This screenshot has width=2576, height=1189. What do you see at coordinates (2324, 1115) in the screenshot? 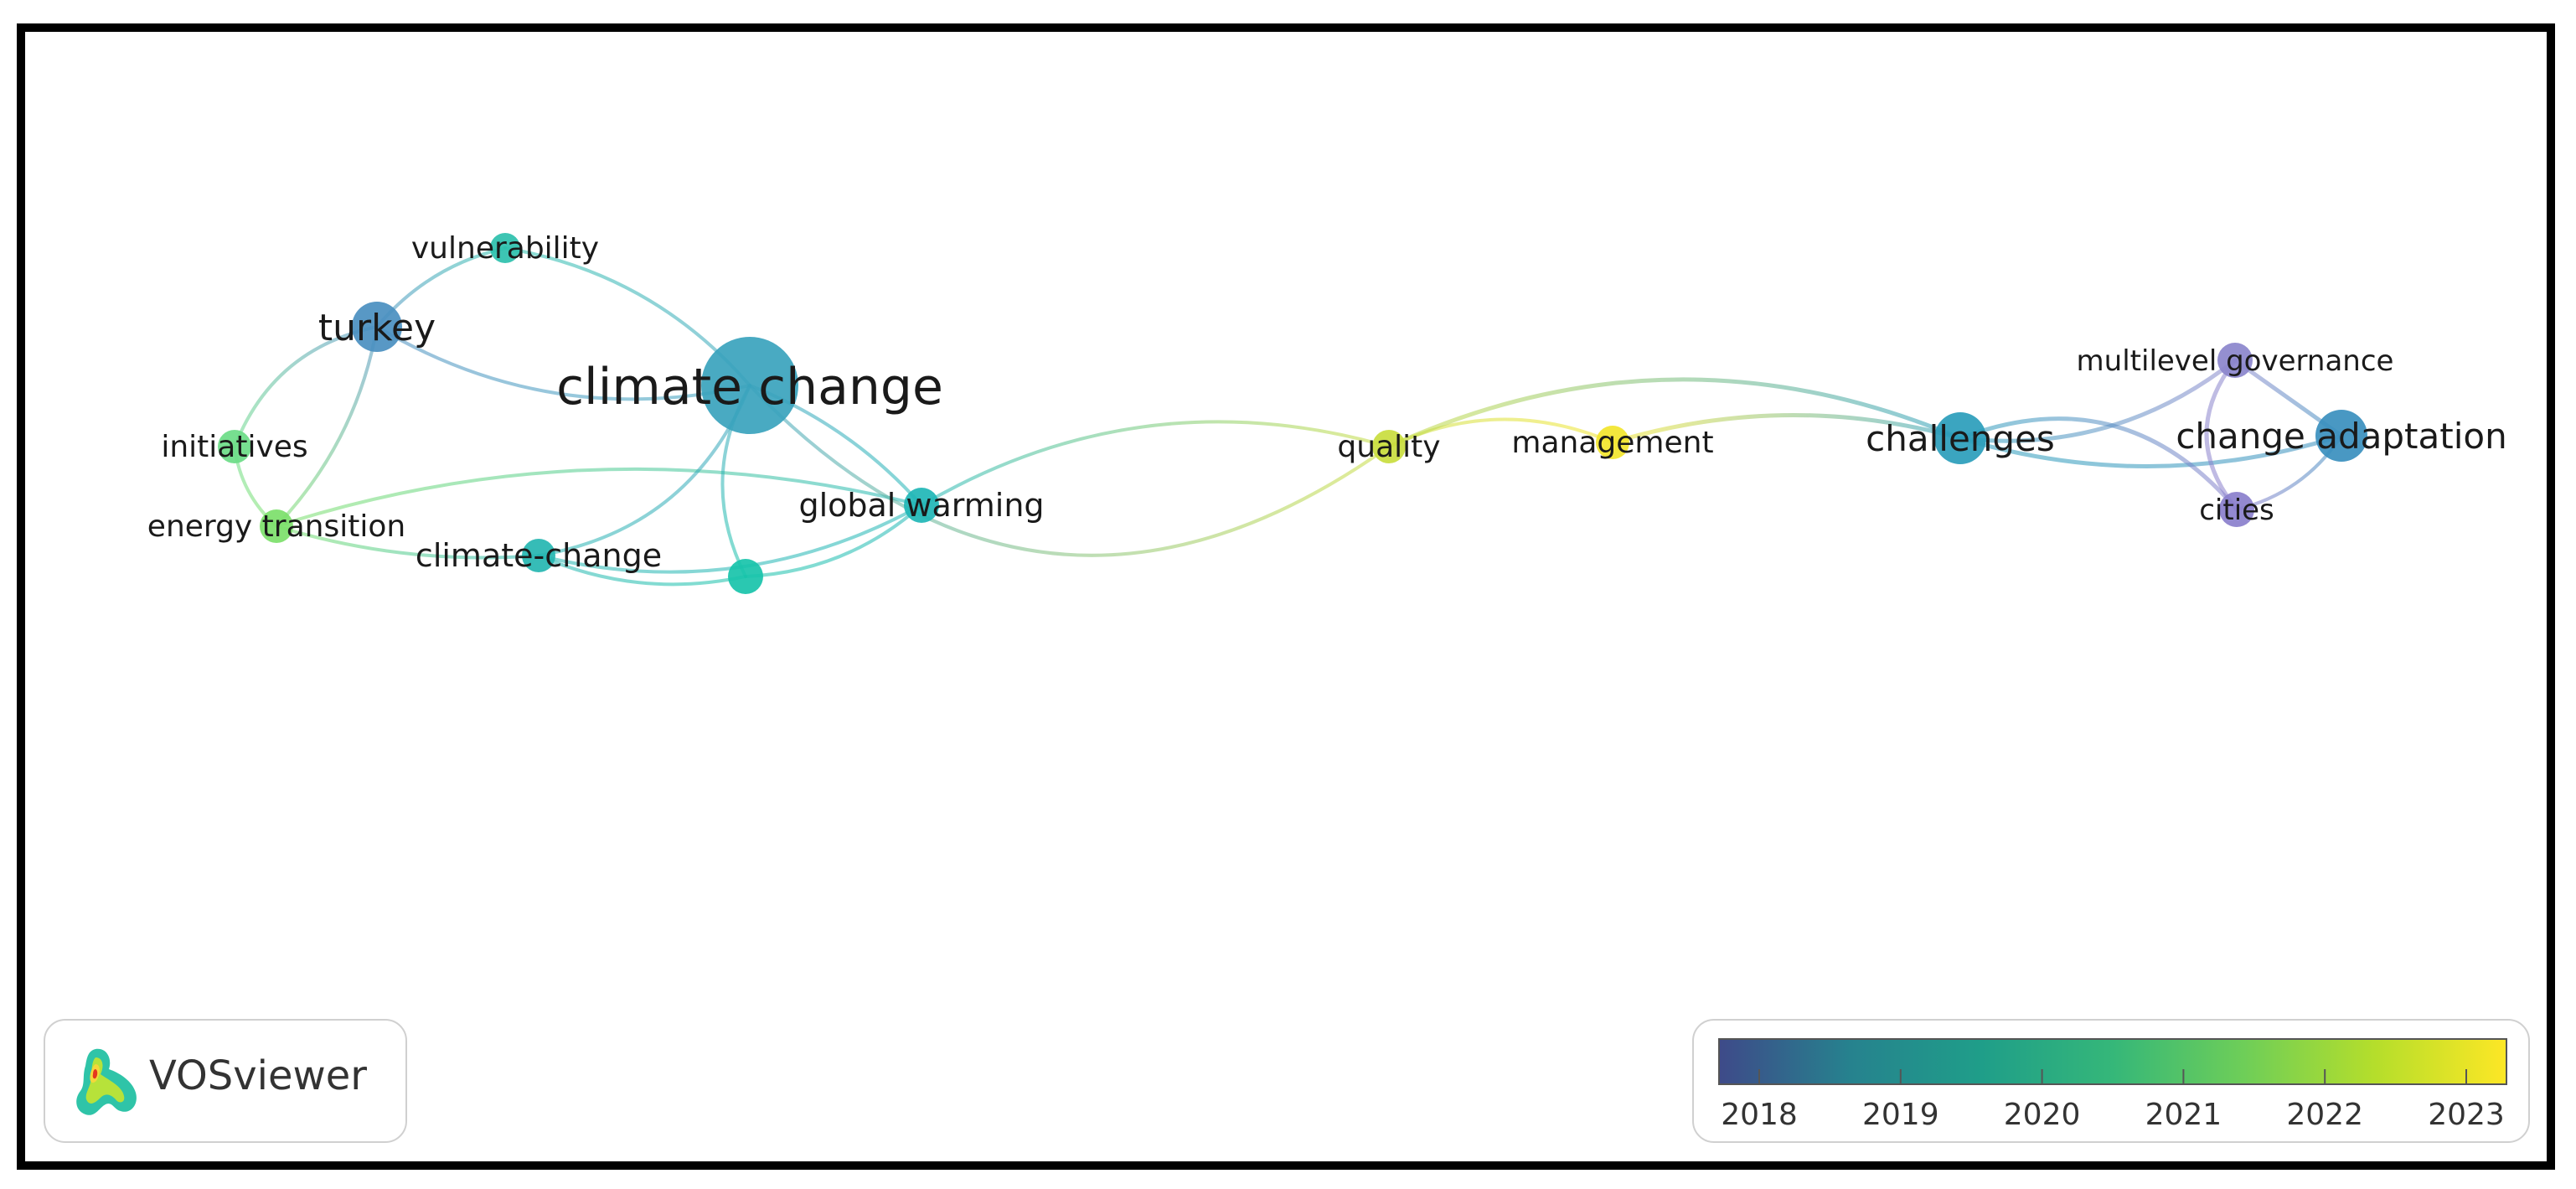
I see `legend-tick-label: 2022` at bounding box center [2324, 1115].